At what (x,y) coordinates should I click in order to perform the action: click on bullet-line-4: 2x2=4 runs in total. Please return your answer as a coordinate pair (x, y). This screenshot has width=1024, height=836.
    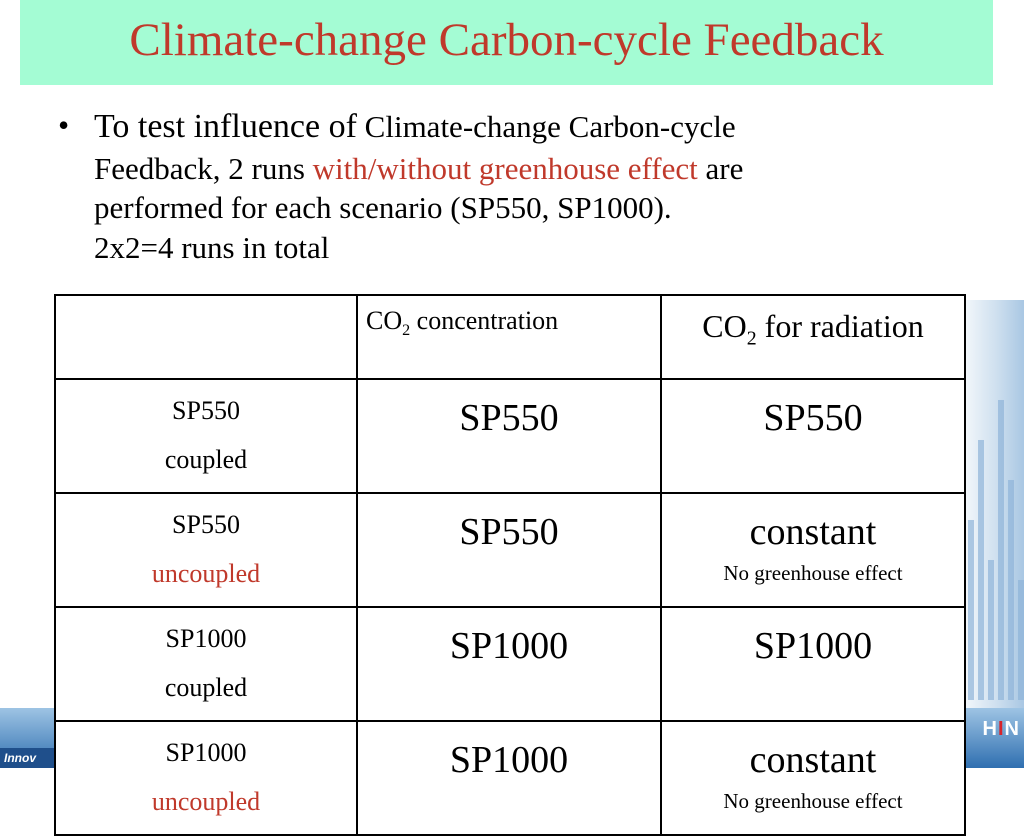
    Looking at the image, I should click on (212, 247).